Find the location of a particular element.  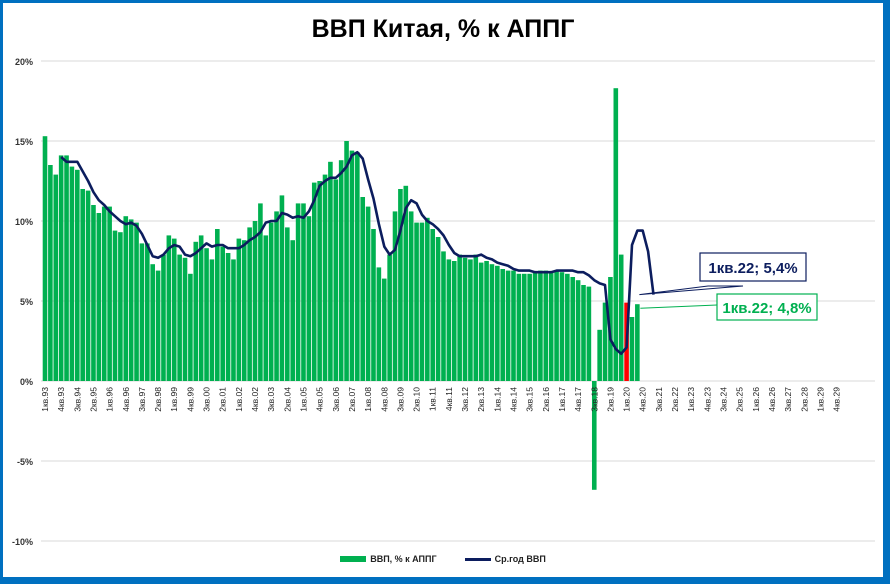

x-tick-label: 3кв.15 is located at coordinates (530, 399).